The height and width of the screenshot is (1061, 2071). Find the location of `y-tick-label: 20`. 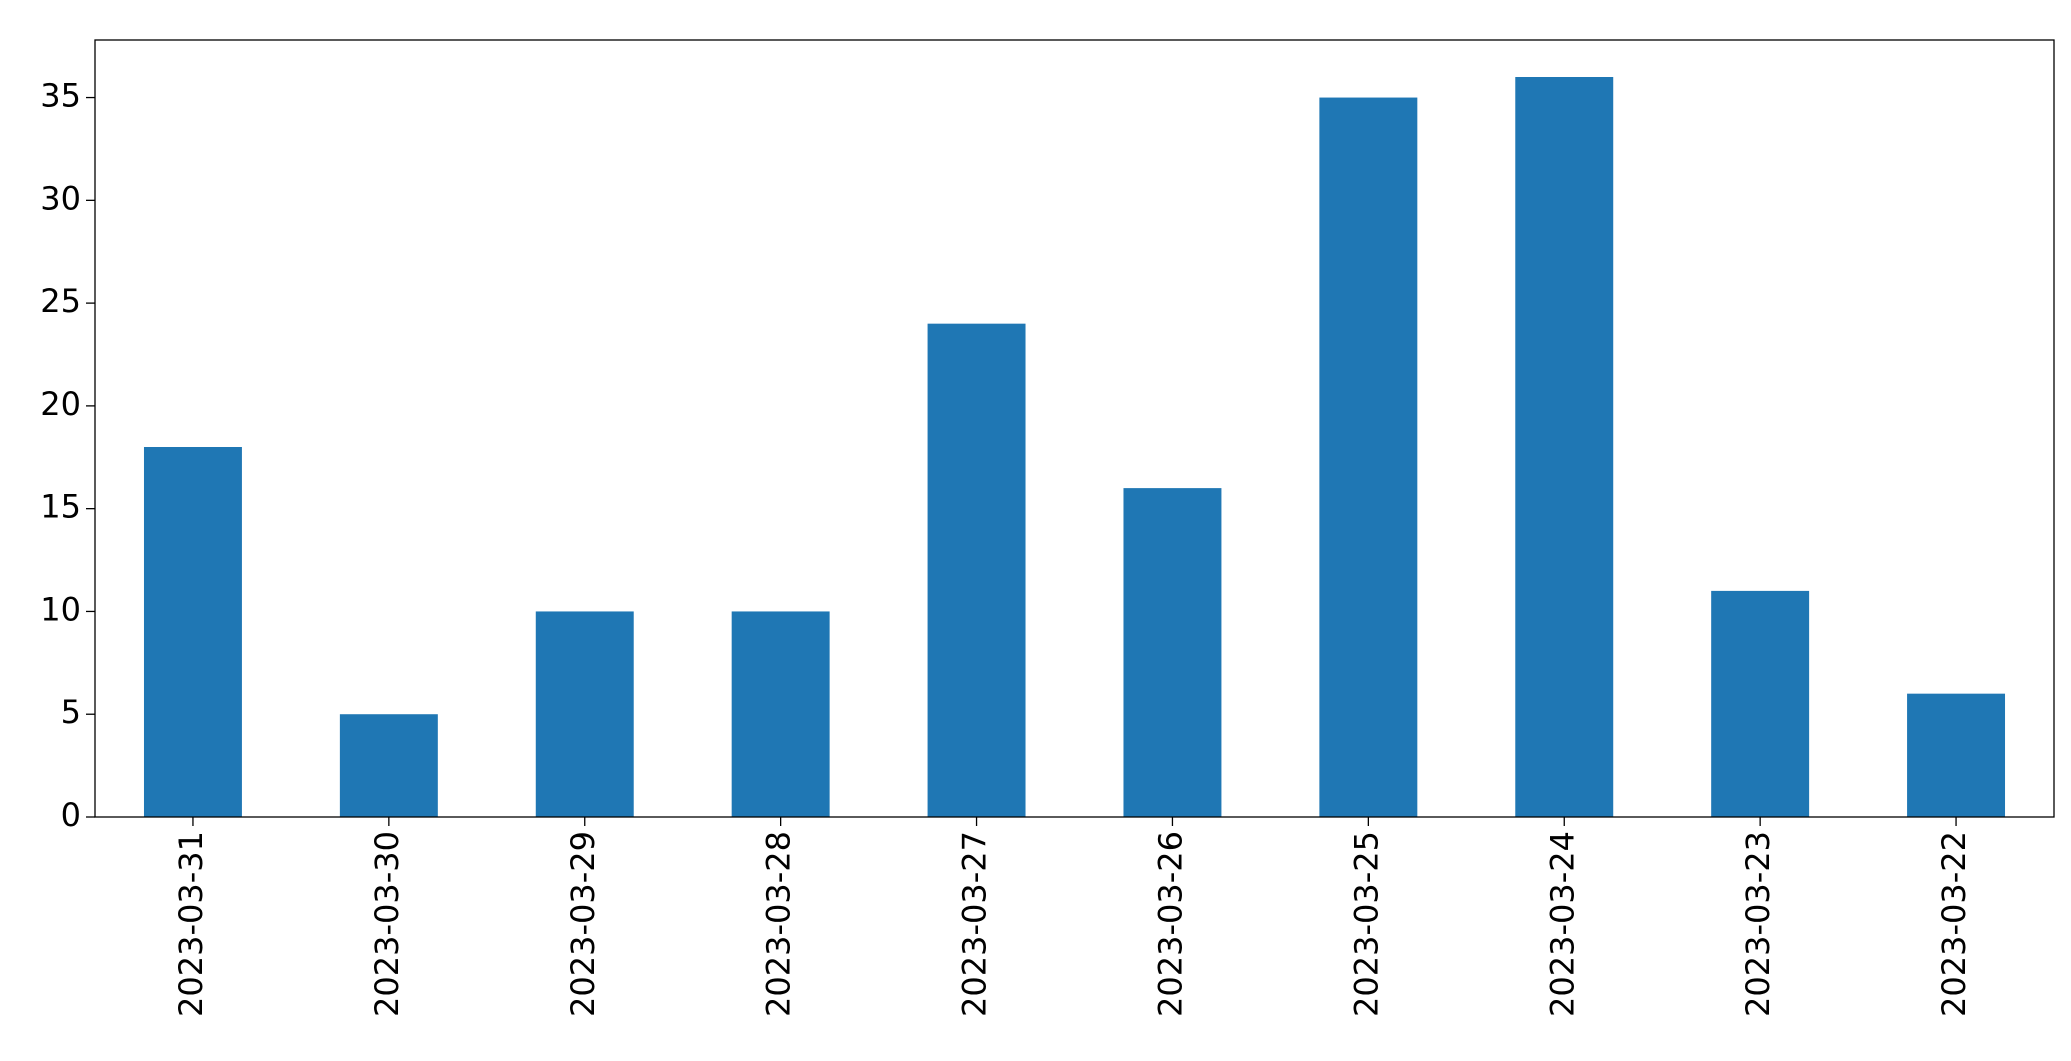

y-tick-label: 20 is located at coordinates (60, 404).